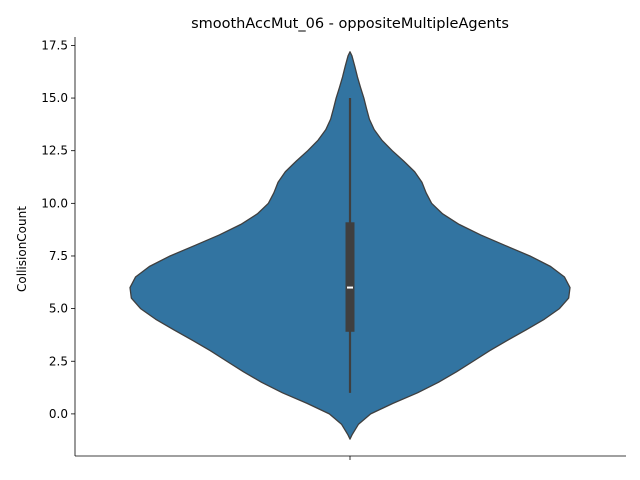 Image resolution: width=640 pixels, height=480 pixels. I want to click on chart-title: smoothAccMut_06 - oppositeMultipleAgents, so click(350, 24).